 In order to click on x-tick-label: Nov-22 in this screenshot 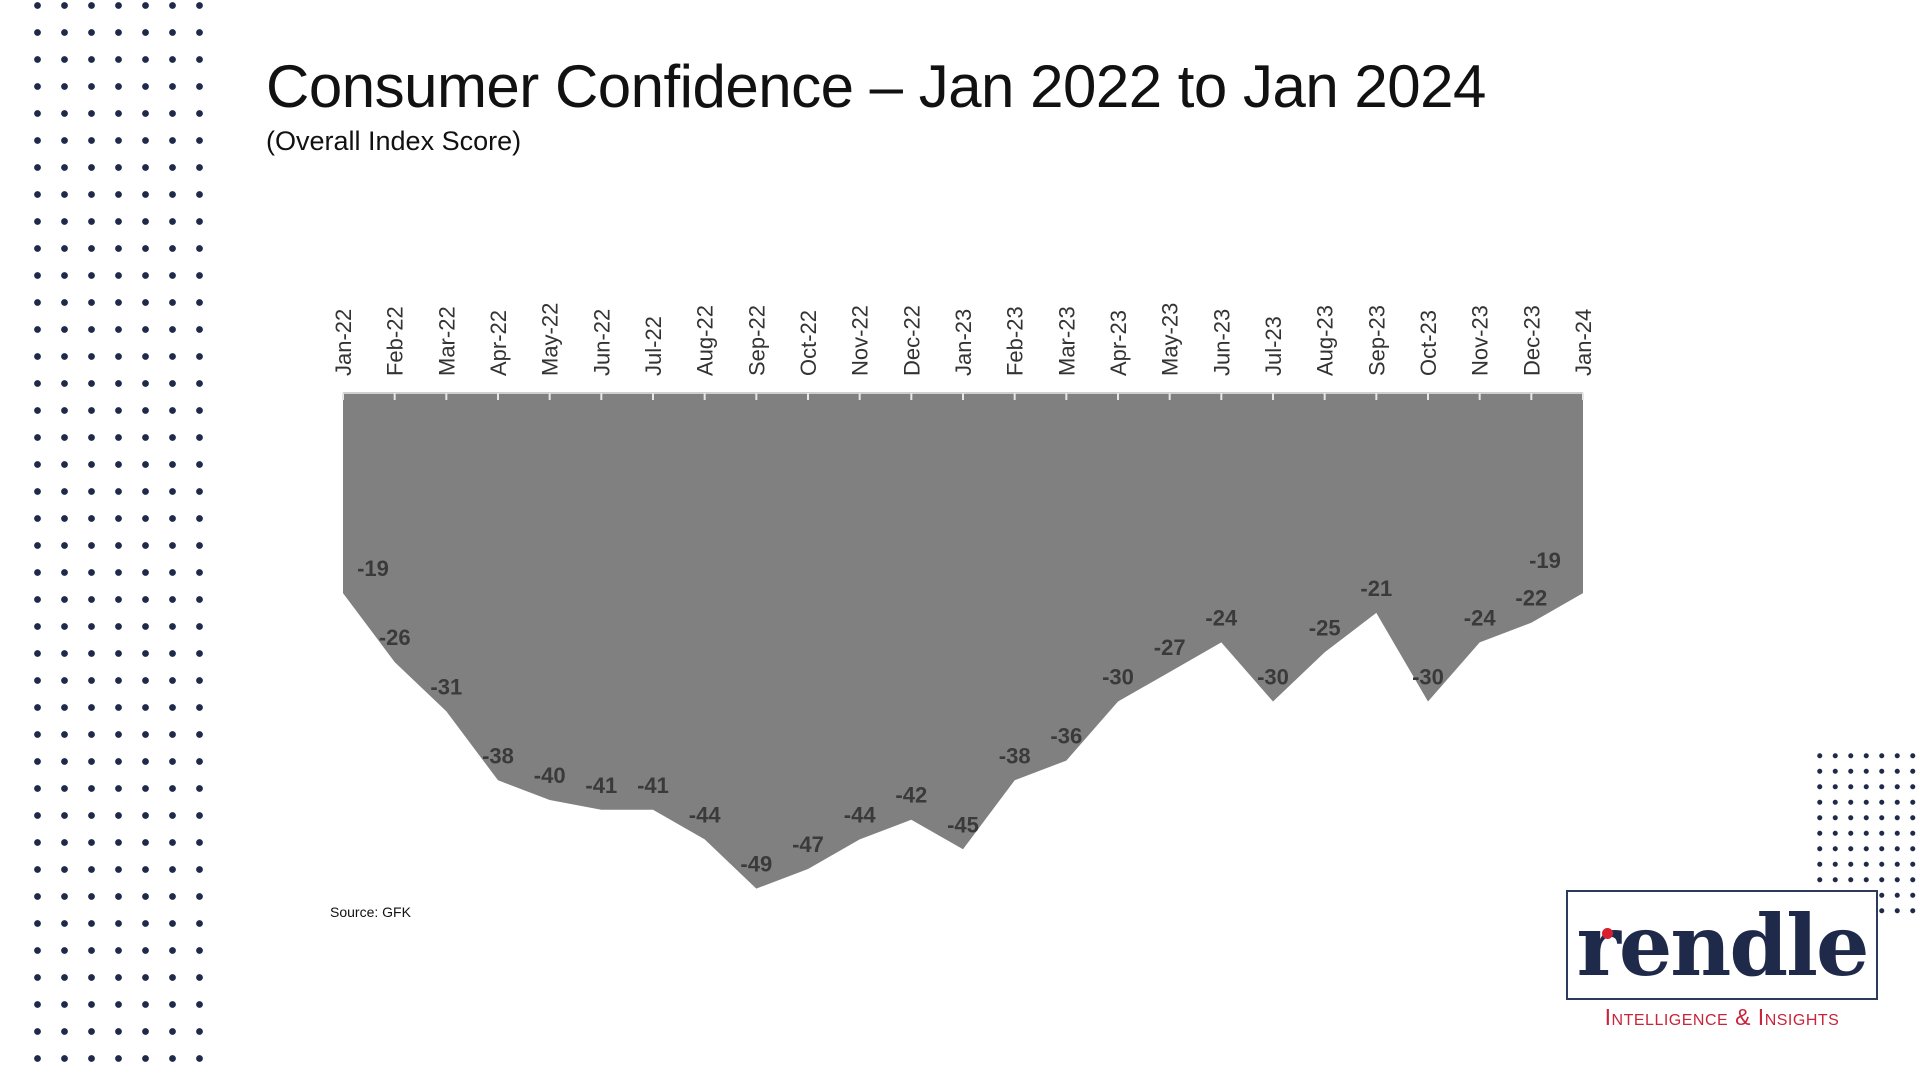, I will do `click(860, 340)`.